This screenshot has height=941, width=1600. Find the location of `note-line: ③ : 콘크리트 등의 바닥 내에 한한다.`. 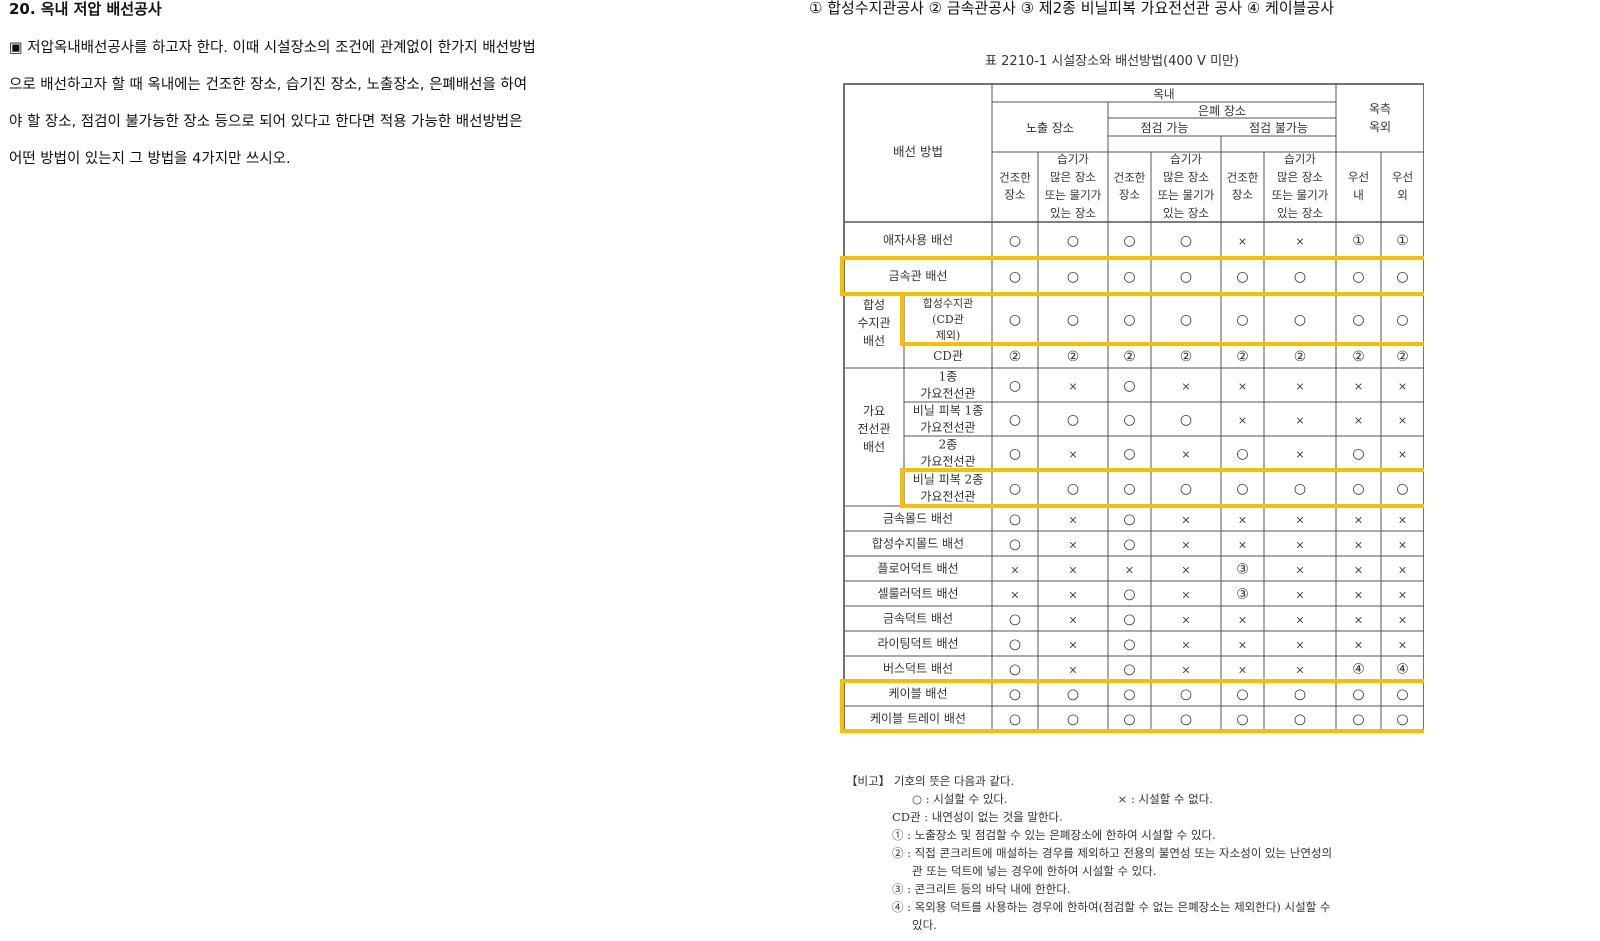

note-line: ③ : 콘크리트 등의 바닥 내에 한한다. is located at coordinates (981, 889).